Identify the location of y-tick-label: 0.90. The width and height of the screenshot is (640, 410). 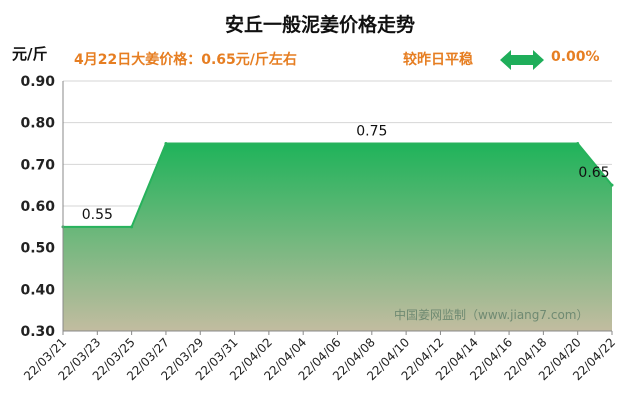
(37, 82).